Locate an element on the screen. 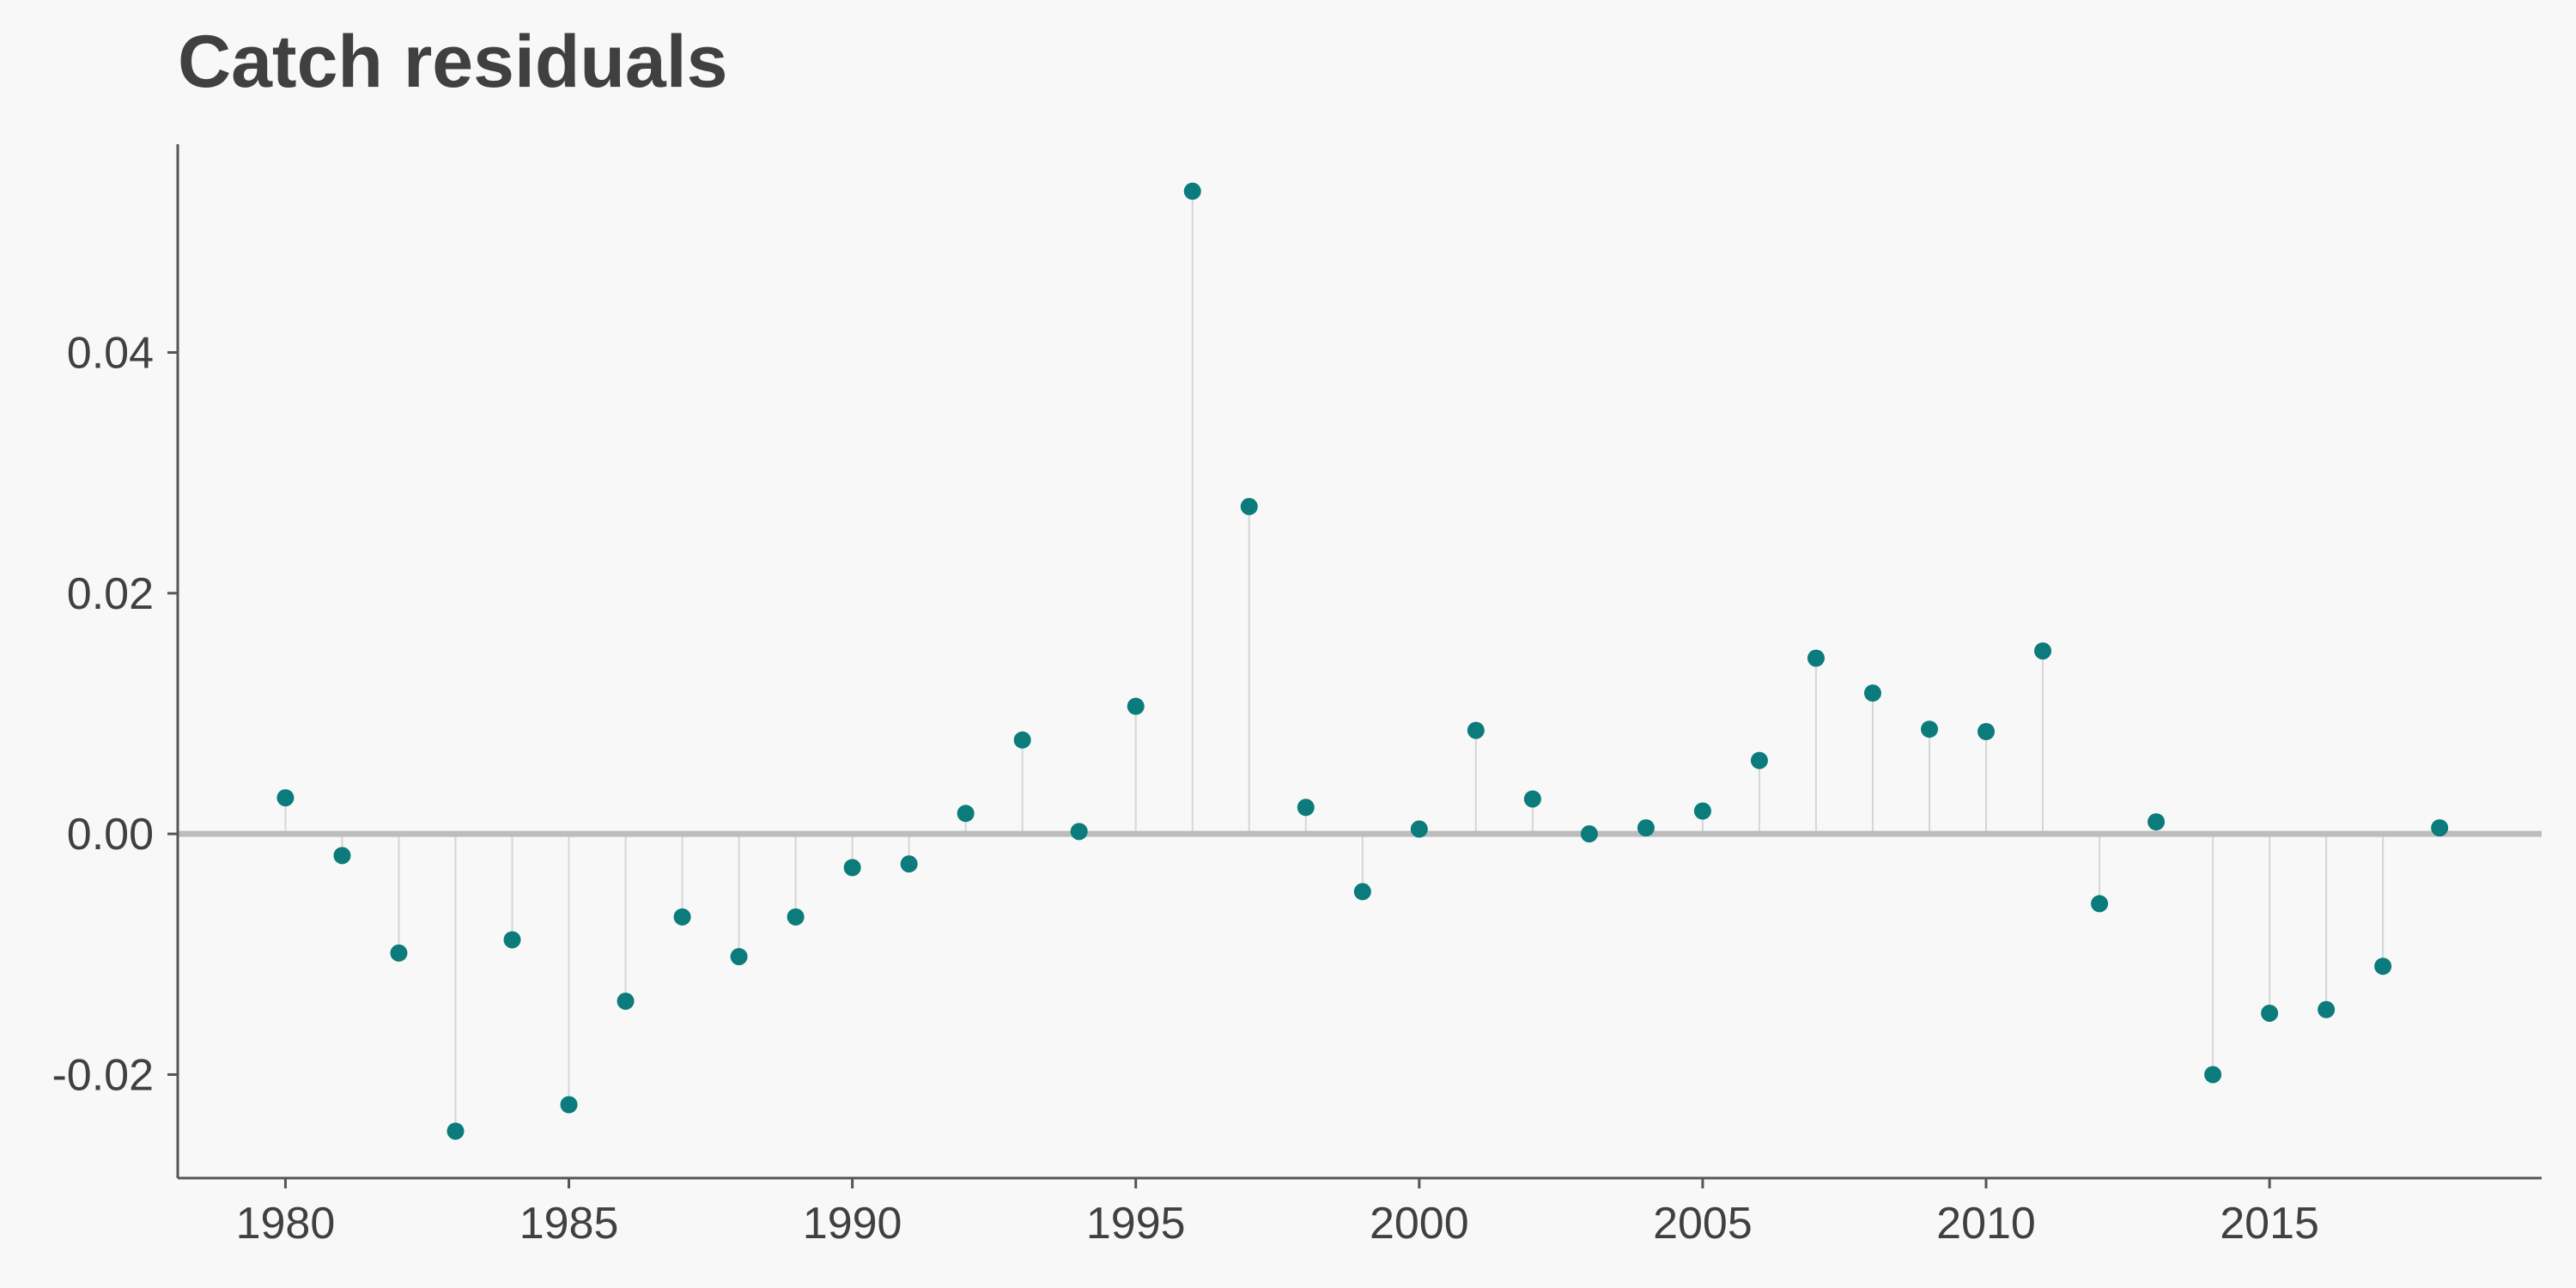 This screenshot has width=2576, height=1288. y-tick-label: 0.00 is located at coordinates (111, 835).